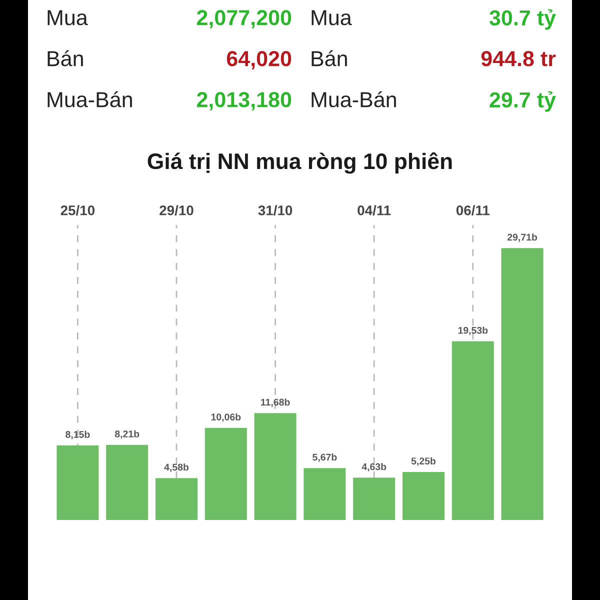  Describe the element at coordinates (374, 467) in the screenshot. I see `data-label: 4,63b` at that location.